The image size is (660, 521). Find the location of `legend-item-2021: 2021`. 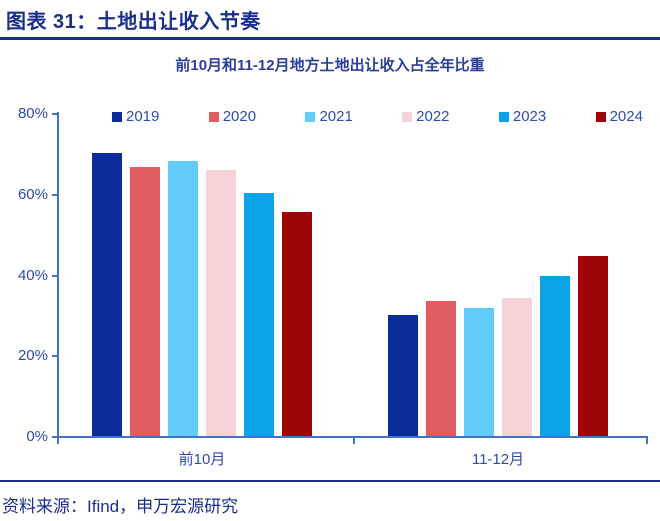

legend-item-2021: 2021 is located at coordinates (329, 116).